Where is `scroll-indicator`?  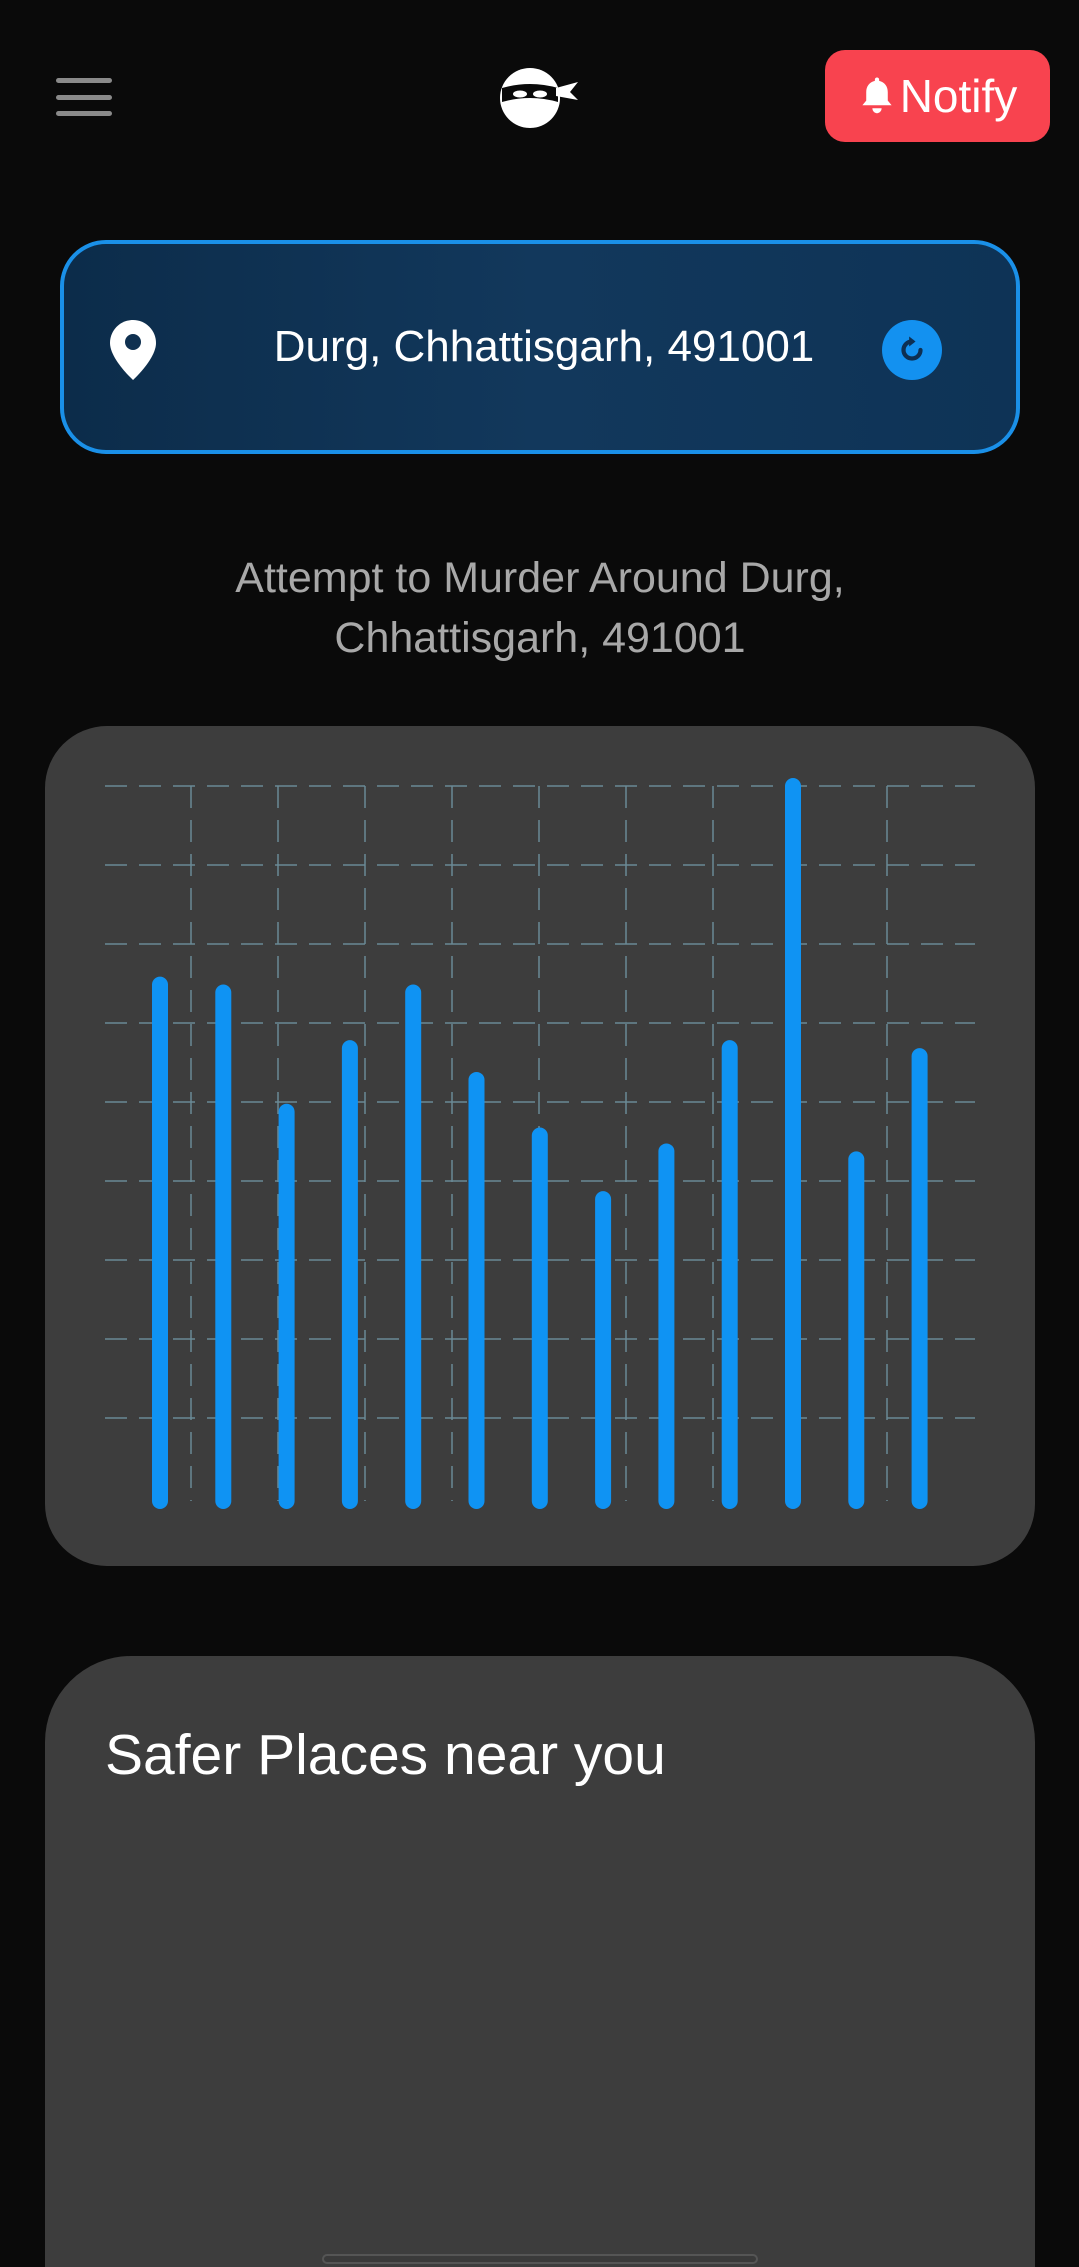 scroll-indicator is located at coordinates (540, 2259).